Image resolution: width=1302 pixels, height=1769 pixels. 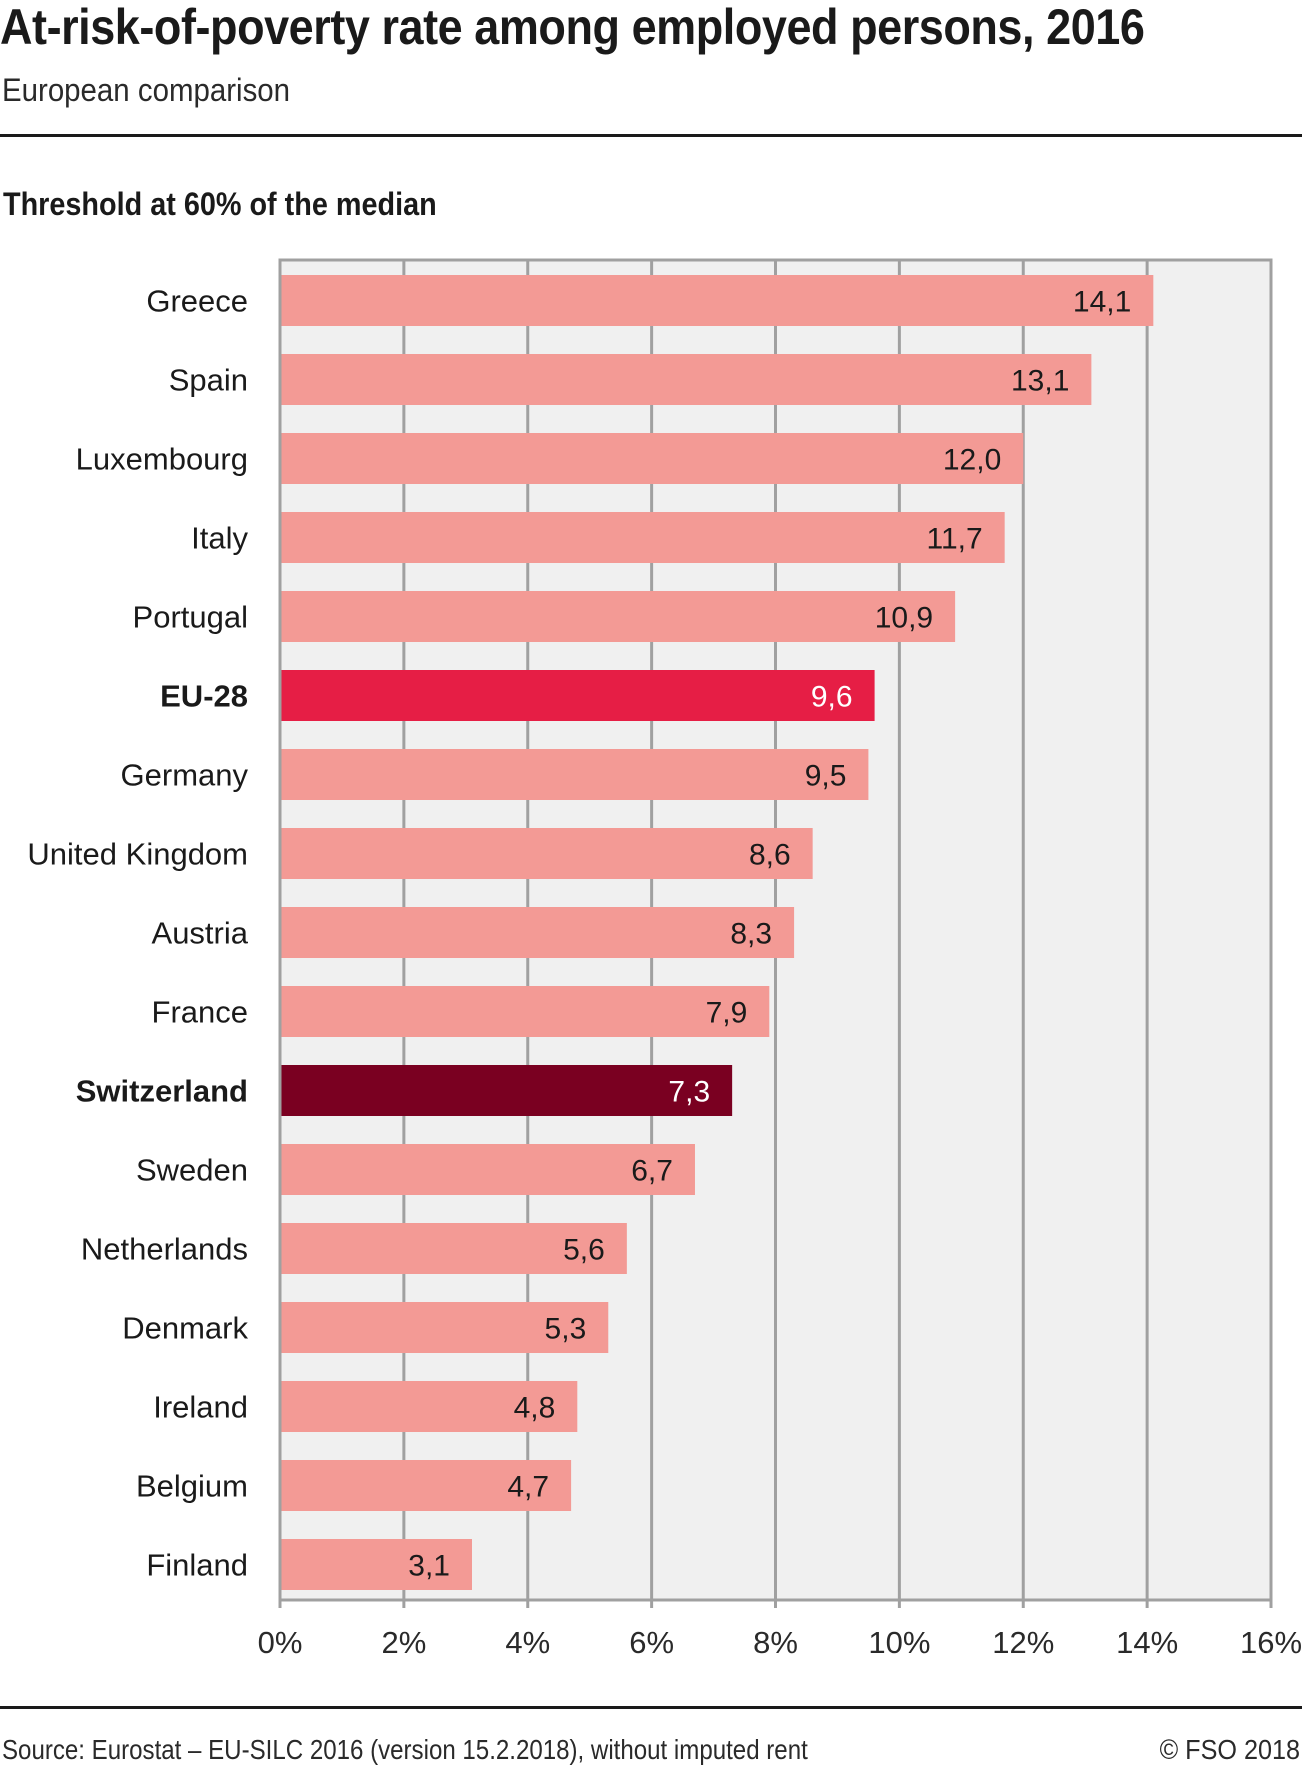 I want to click on bottom-divider, so click(x=651, y=1707).